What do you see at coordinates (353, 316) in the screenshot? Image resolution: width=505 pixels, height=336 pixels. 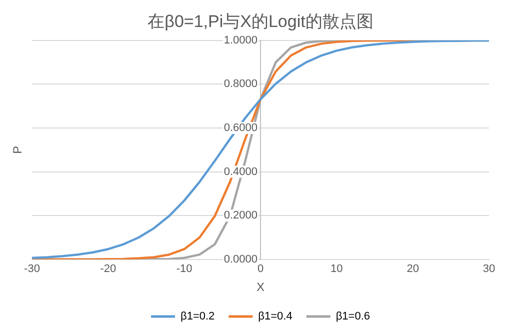 I see `legend-label: β1=0.6` at bounding box center [353, 316].